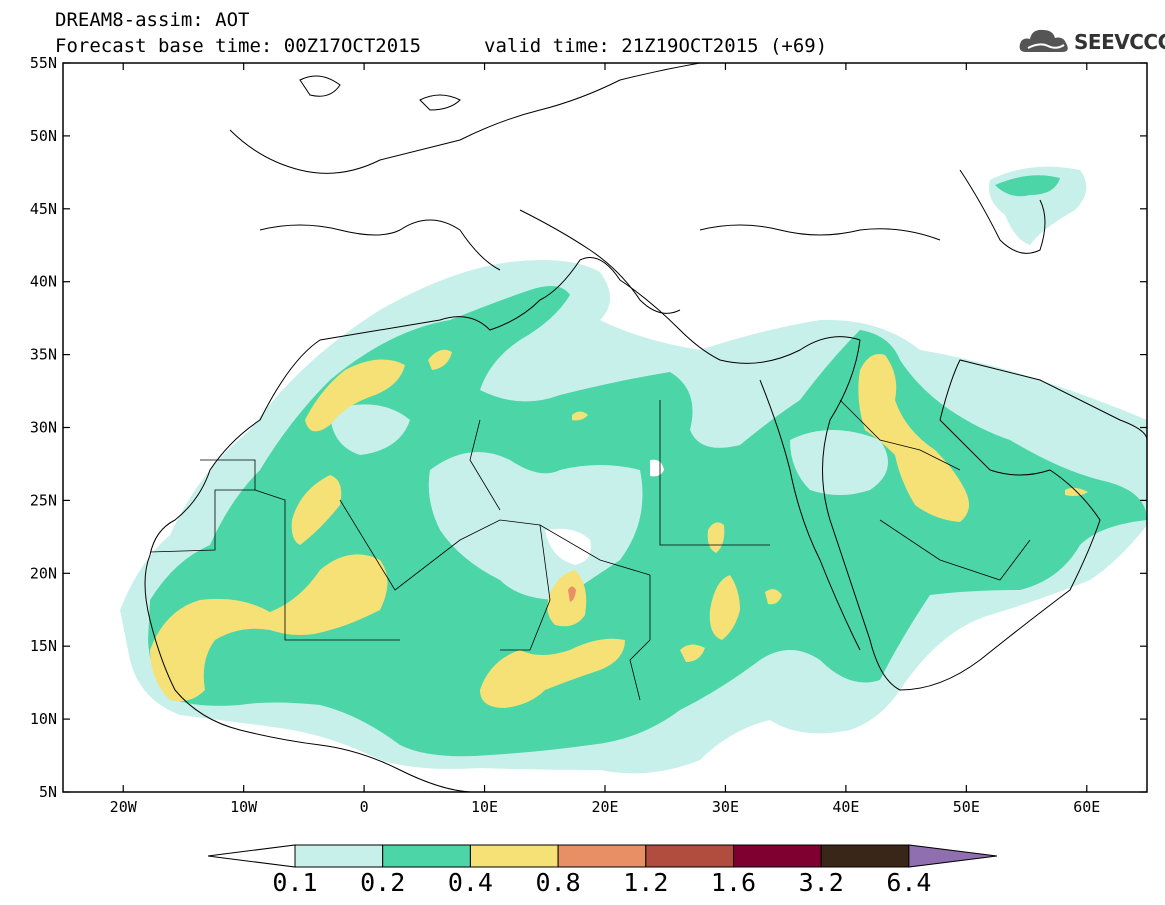 The image size is (1165, 905). What do you see at coordinates (43, 573) in the screenshot?
I see `lat-label: 20N` at bounding box center [43, 573].